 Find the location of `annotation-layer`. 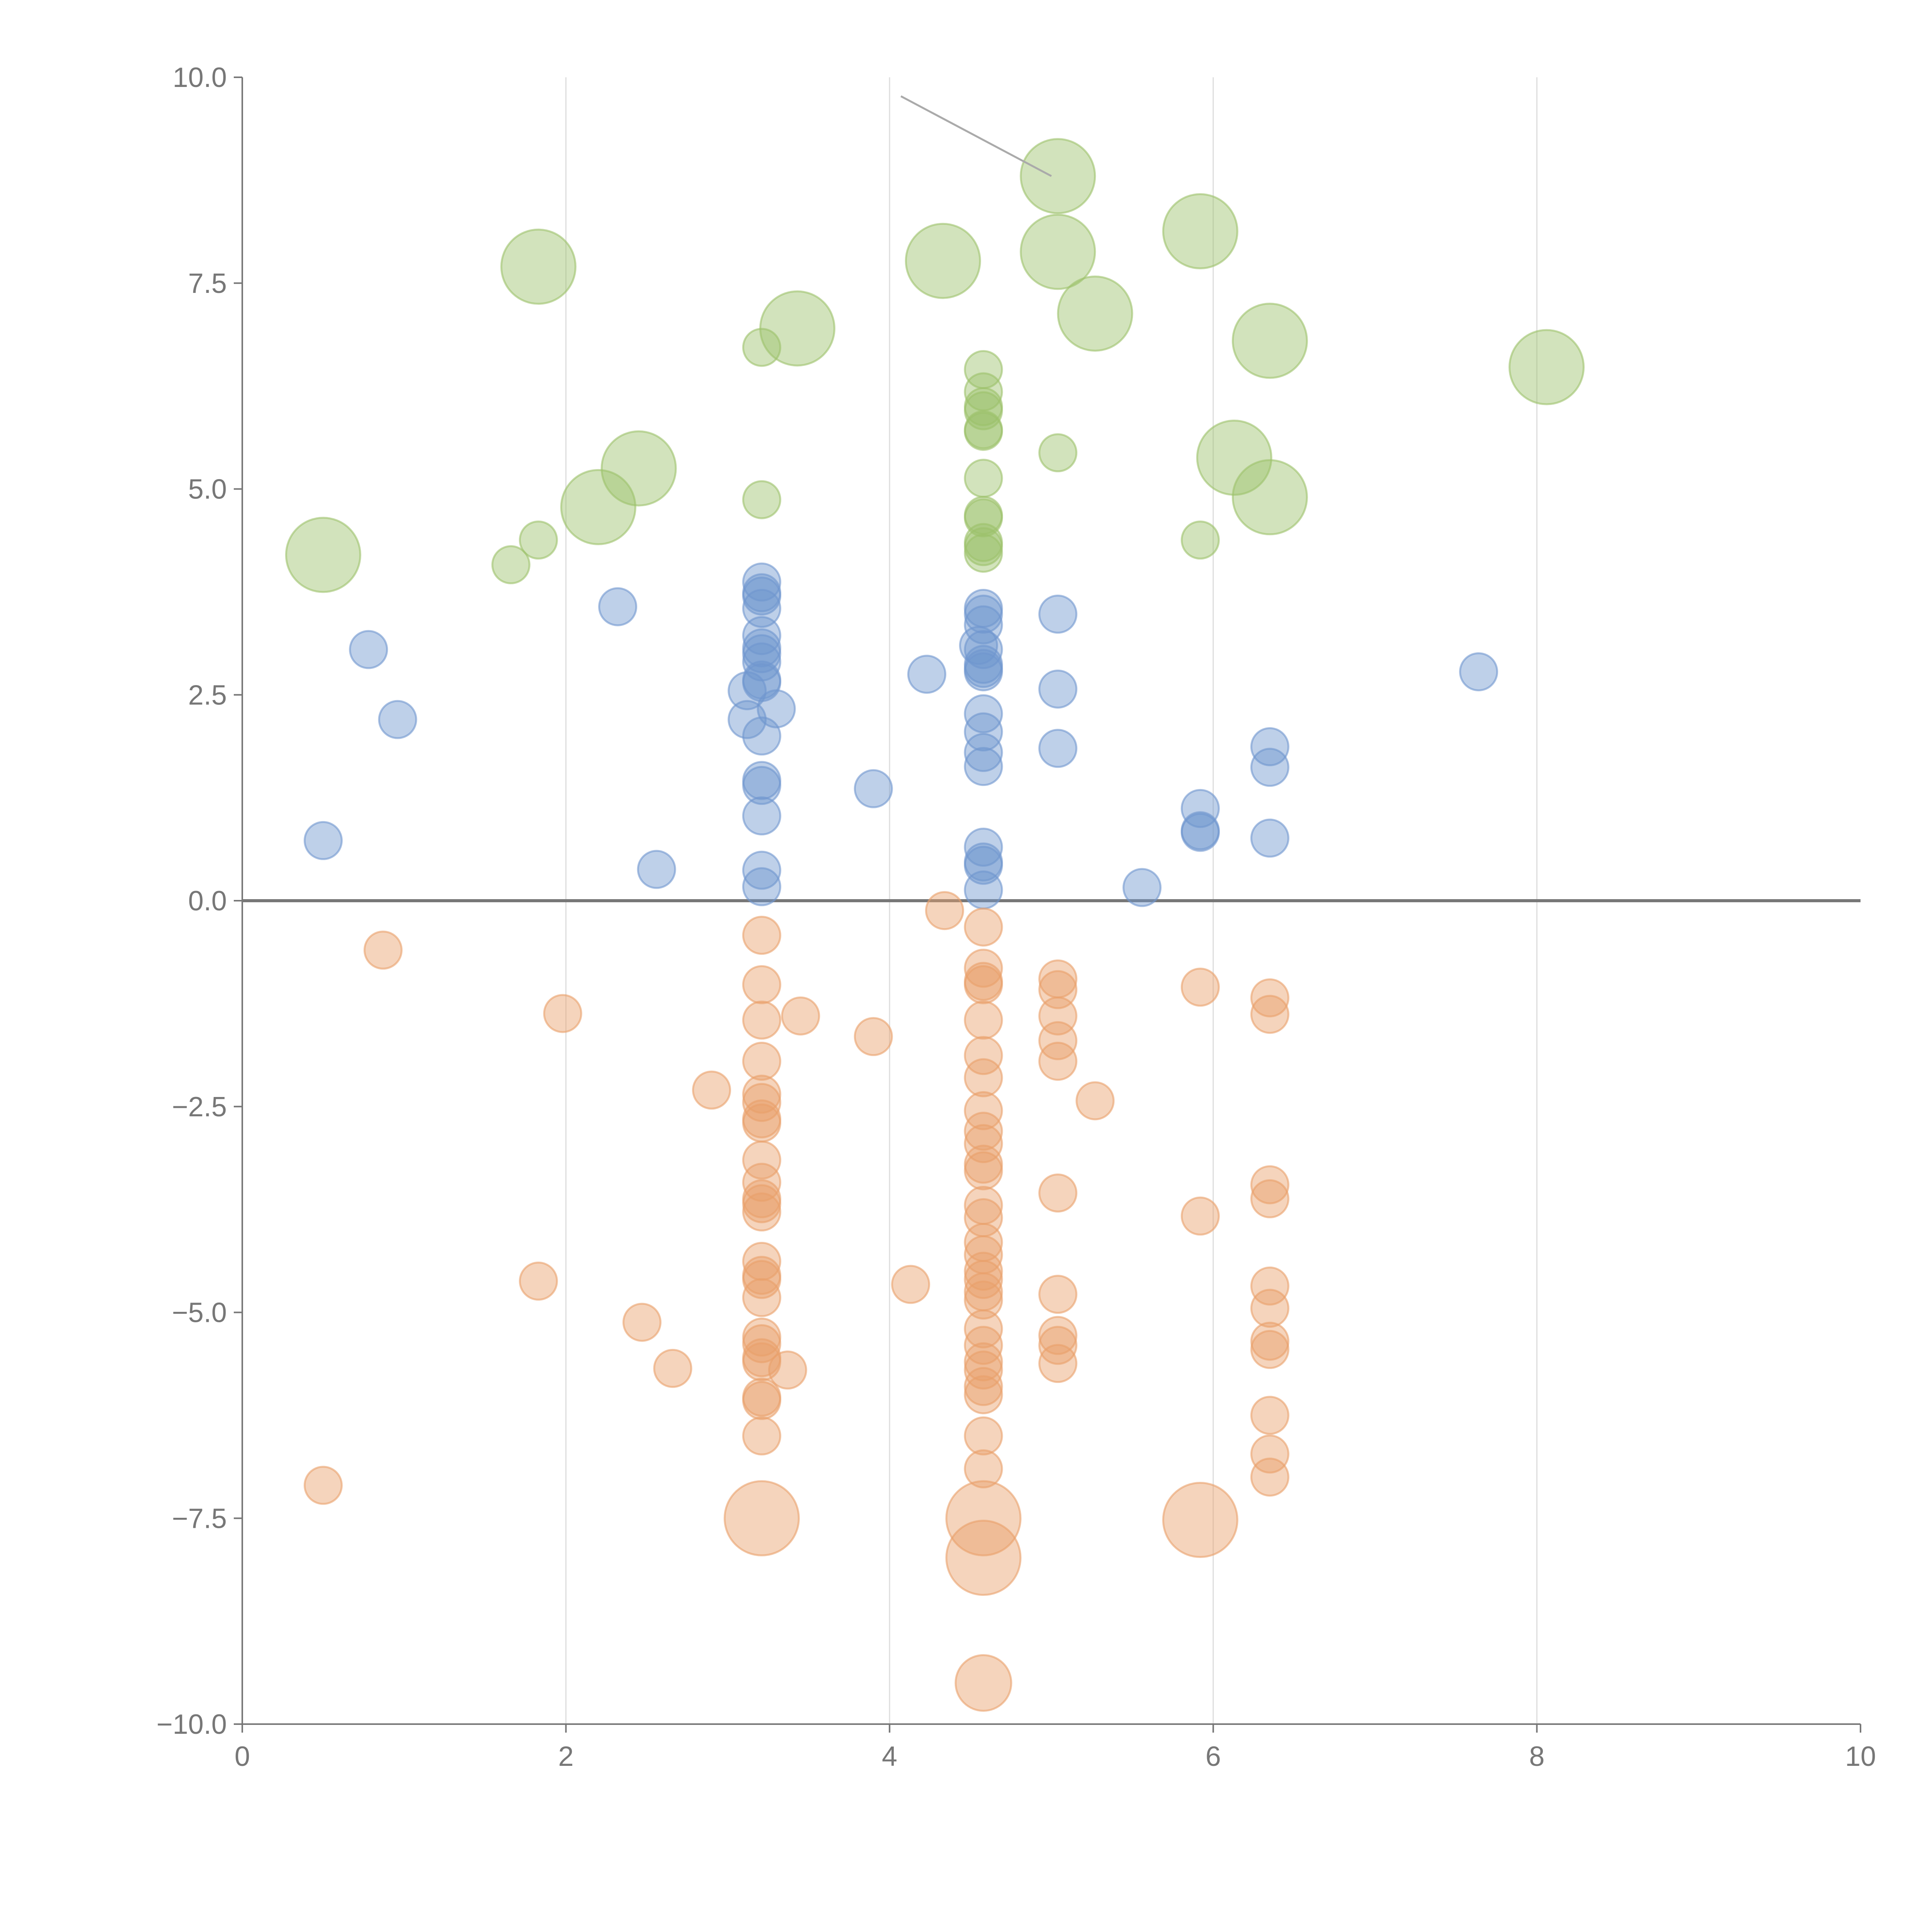

annotation-layer is located at coordinates (976, 136).